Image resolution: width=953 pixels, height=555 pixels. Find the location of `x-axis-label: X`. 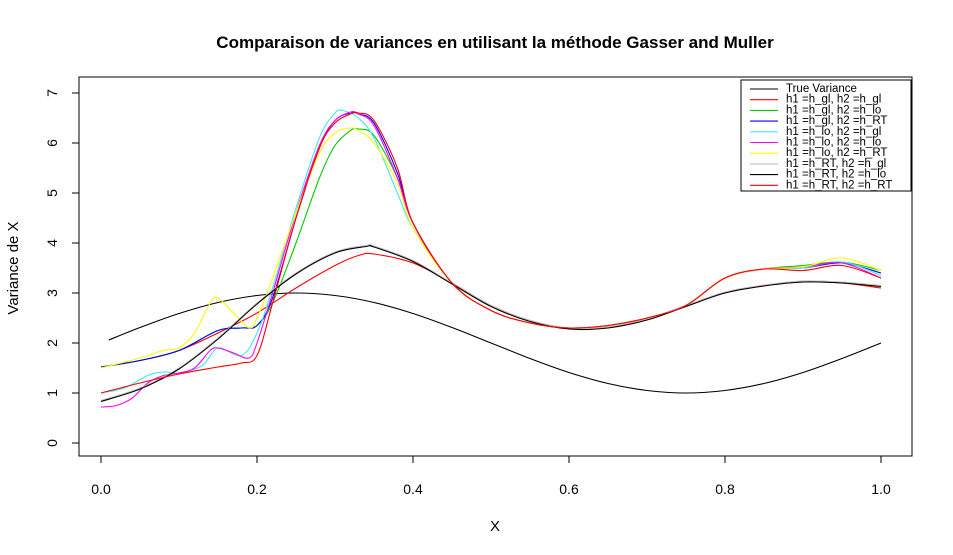

x-axis-label: X is located at coordinates (495, 526).